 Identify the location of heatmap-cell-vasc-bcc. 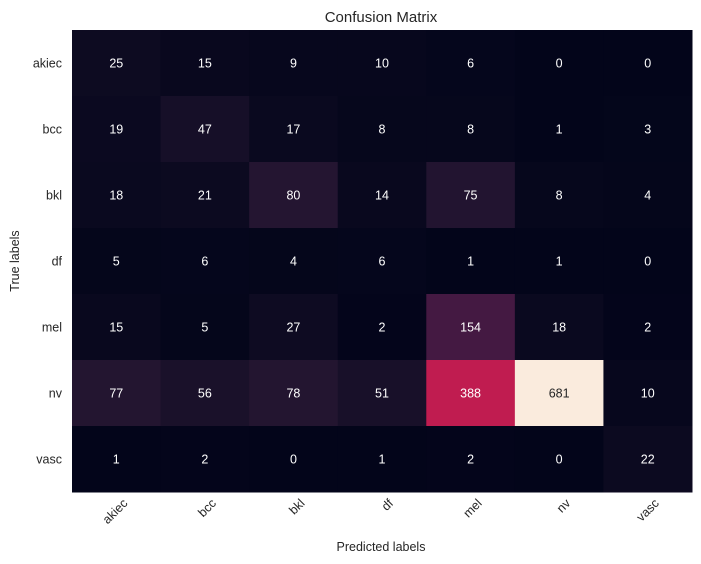
(205, 459).